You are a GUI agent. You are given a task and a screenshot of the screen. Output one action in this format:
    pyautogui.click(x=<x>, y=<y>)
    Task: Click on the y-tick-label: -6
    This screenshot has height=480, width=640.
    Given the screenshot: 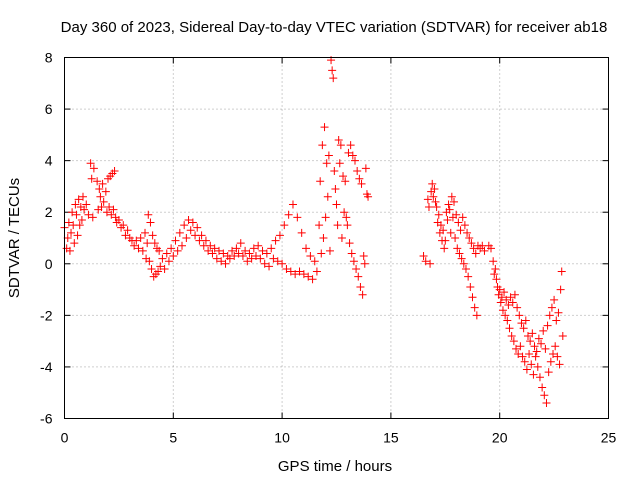 What is the action you would take?
    pyautogui.click(x=46, y=419)
    